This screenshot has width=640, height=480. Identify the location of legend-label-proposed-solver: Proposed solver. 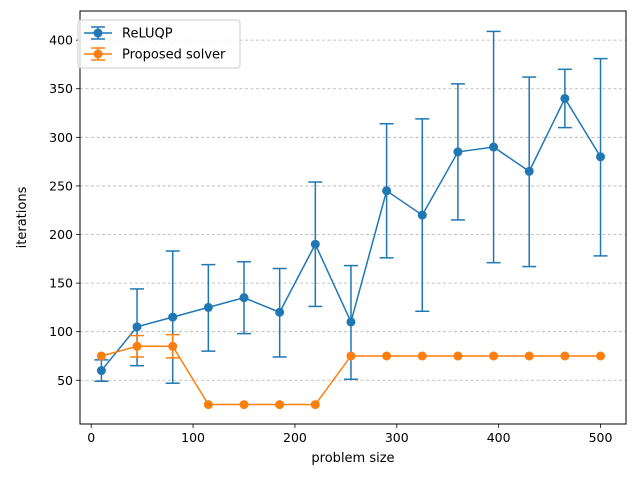
(174, 55).